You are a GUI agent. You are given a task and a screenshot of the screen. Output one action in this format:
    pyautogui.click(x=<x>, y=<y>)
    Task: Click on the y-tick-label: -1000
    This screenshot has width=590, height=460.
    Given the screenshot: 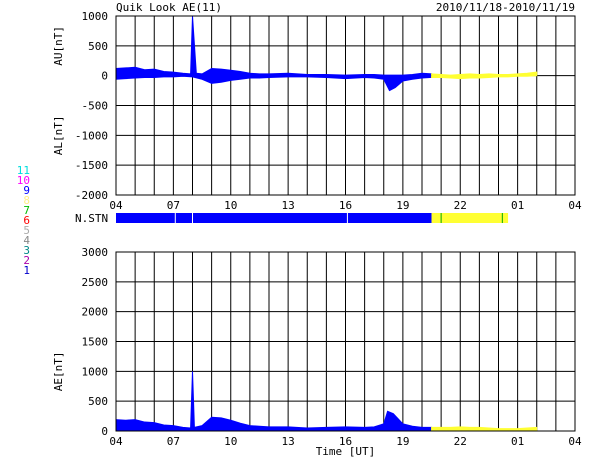 What is the action you would take?
    pyautogui.click(x=91, y=135)
    